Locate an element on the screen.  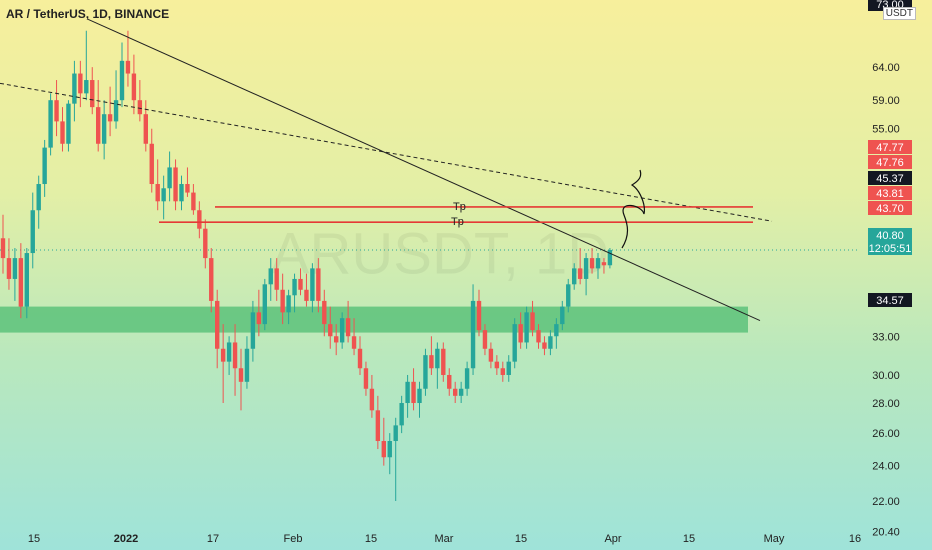
chart-title: AR / TetherUS, 1D, BINANCE is located at coordinates (88, 14).